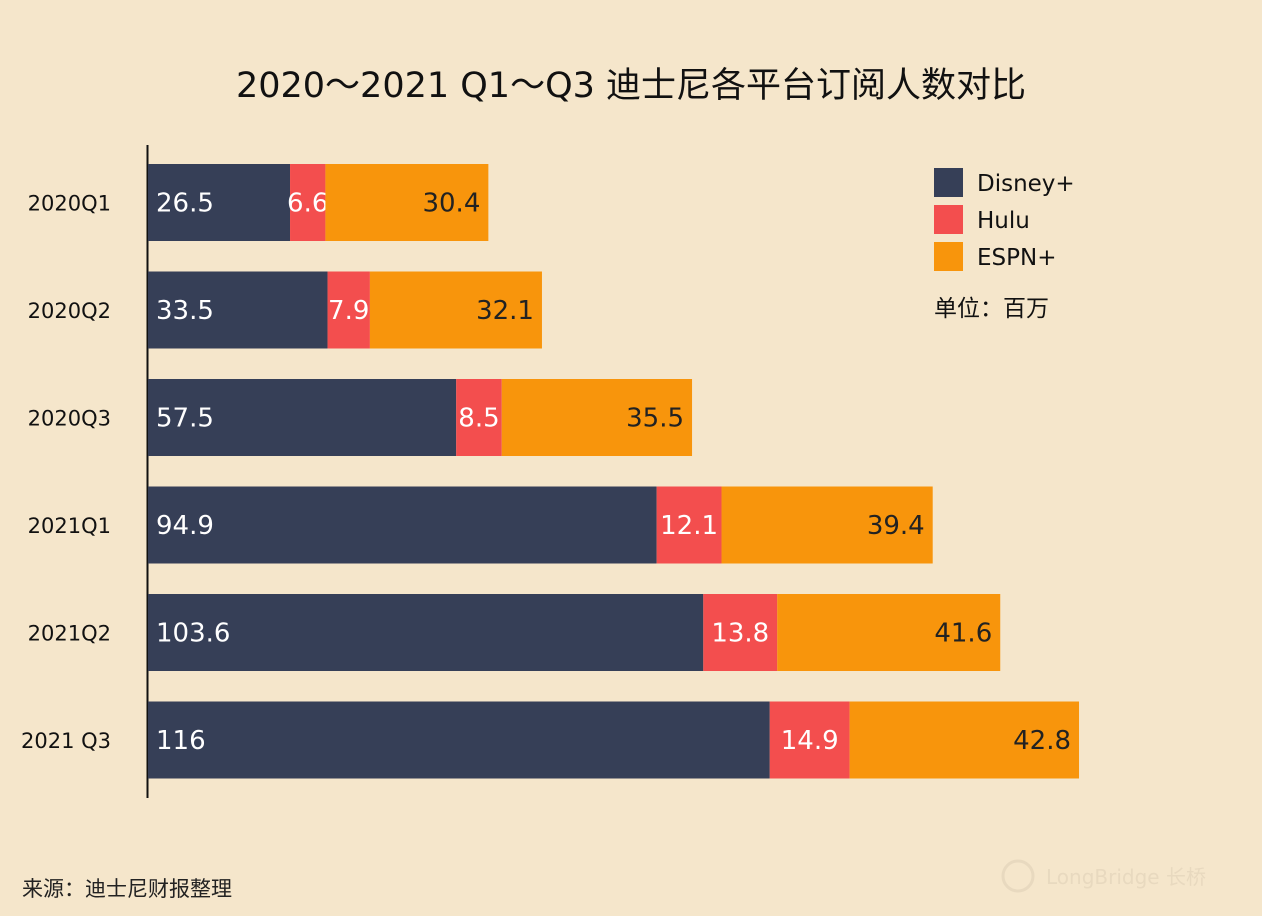 The height and width of the screenshot is (916, 1262). Describe the element at coordinates (1026, 184) in the screenshot. I see `legend-label: Disney+` at that location.